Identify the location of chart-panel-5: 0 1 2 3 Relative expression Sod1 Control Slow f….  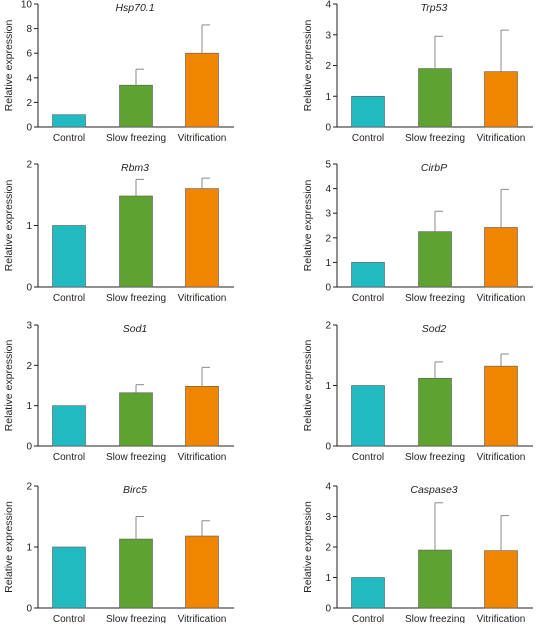
(118, 392).